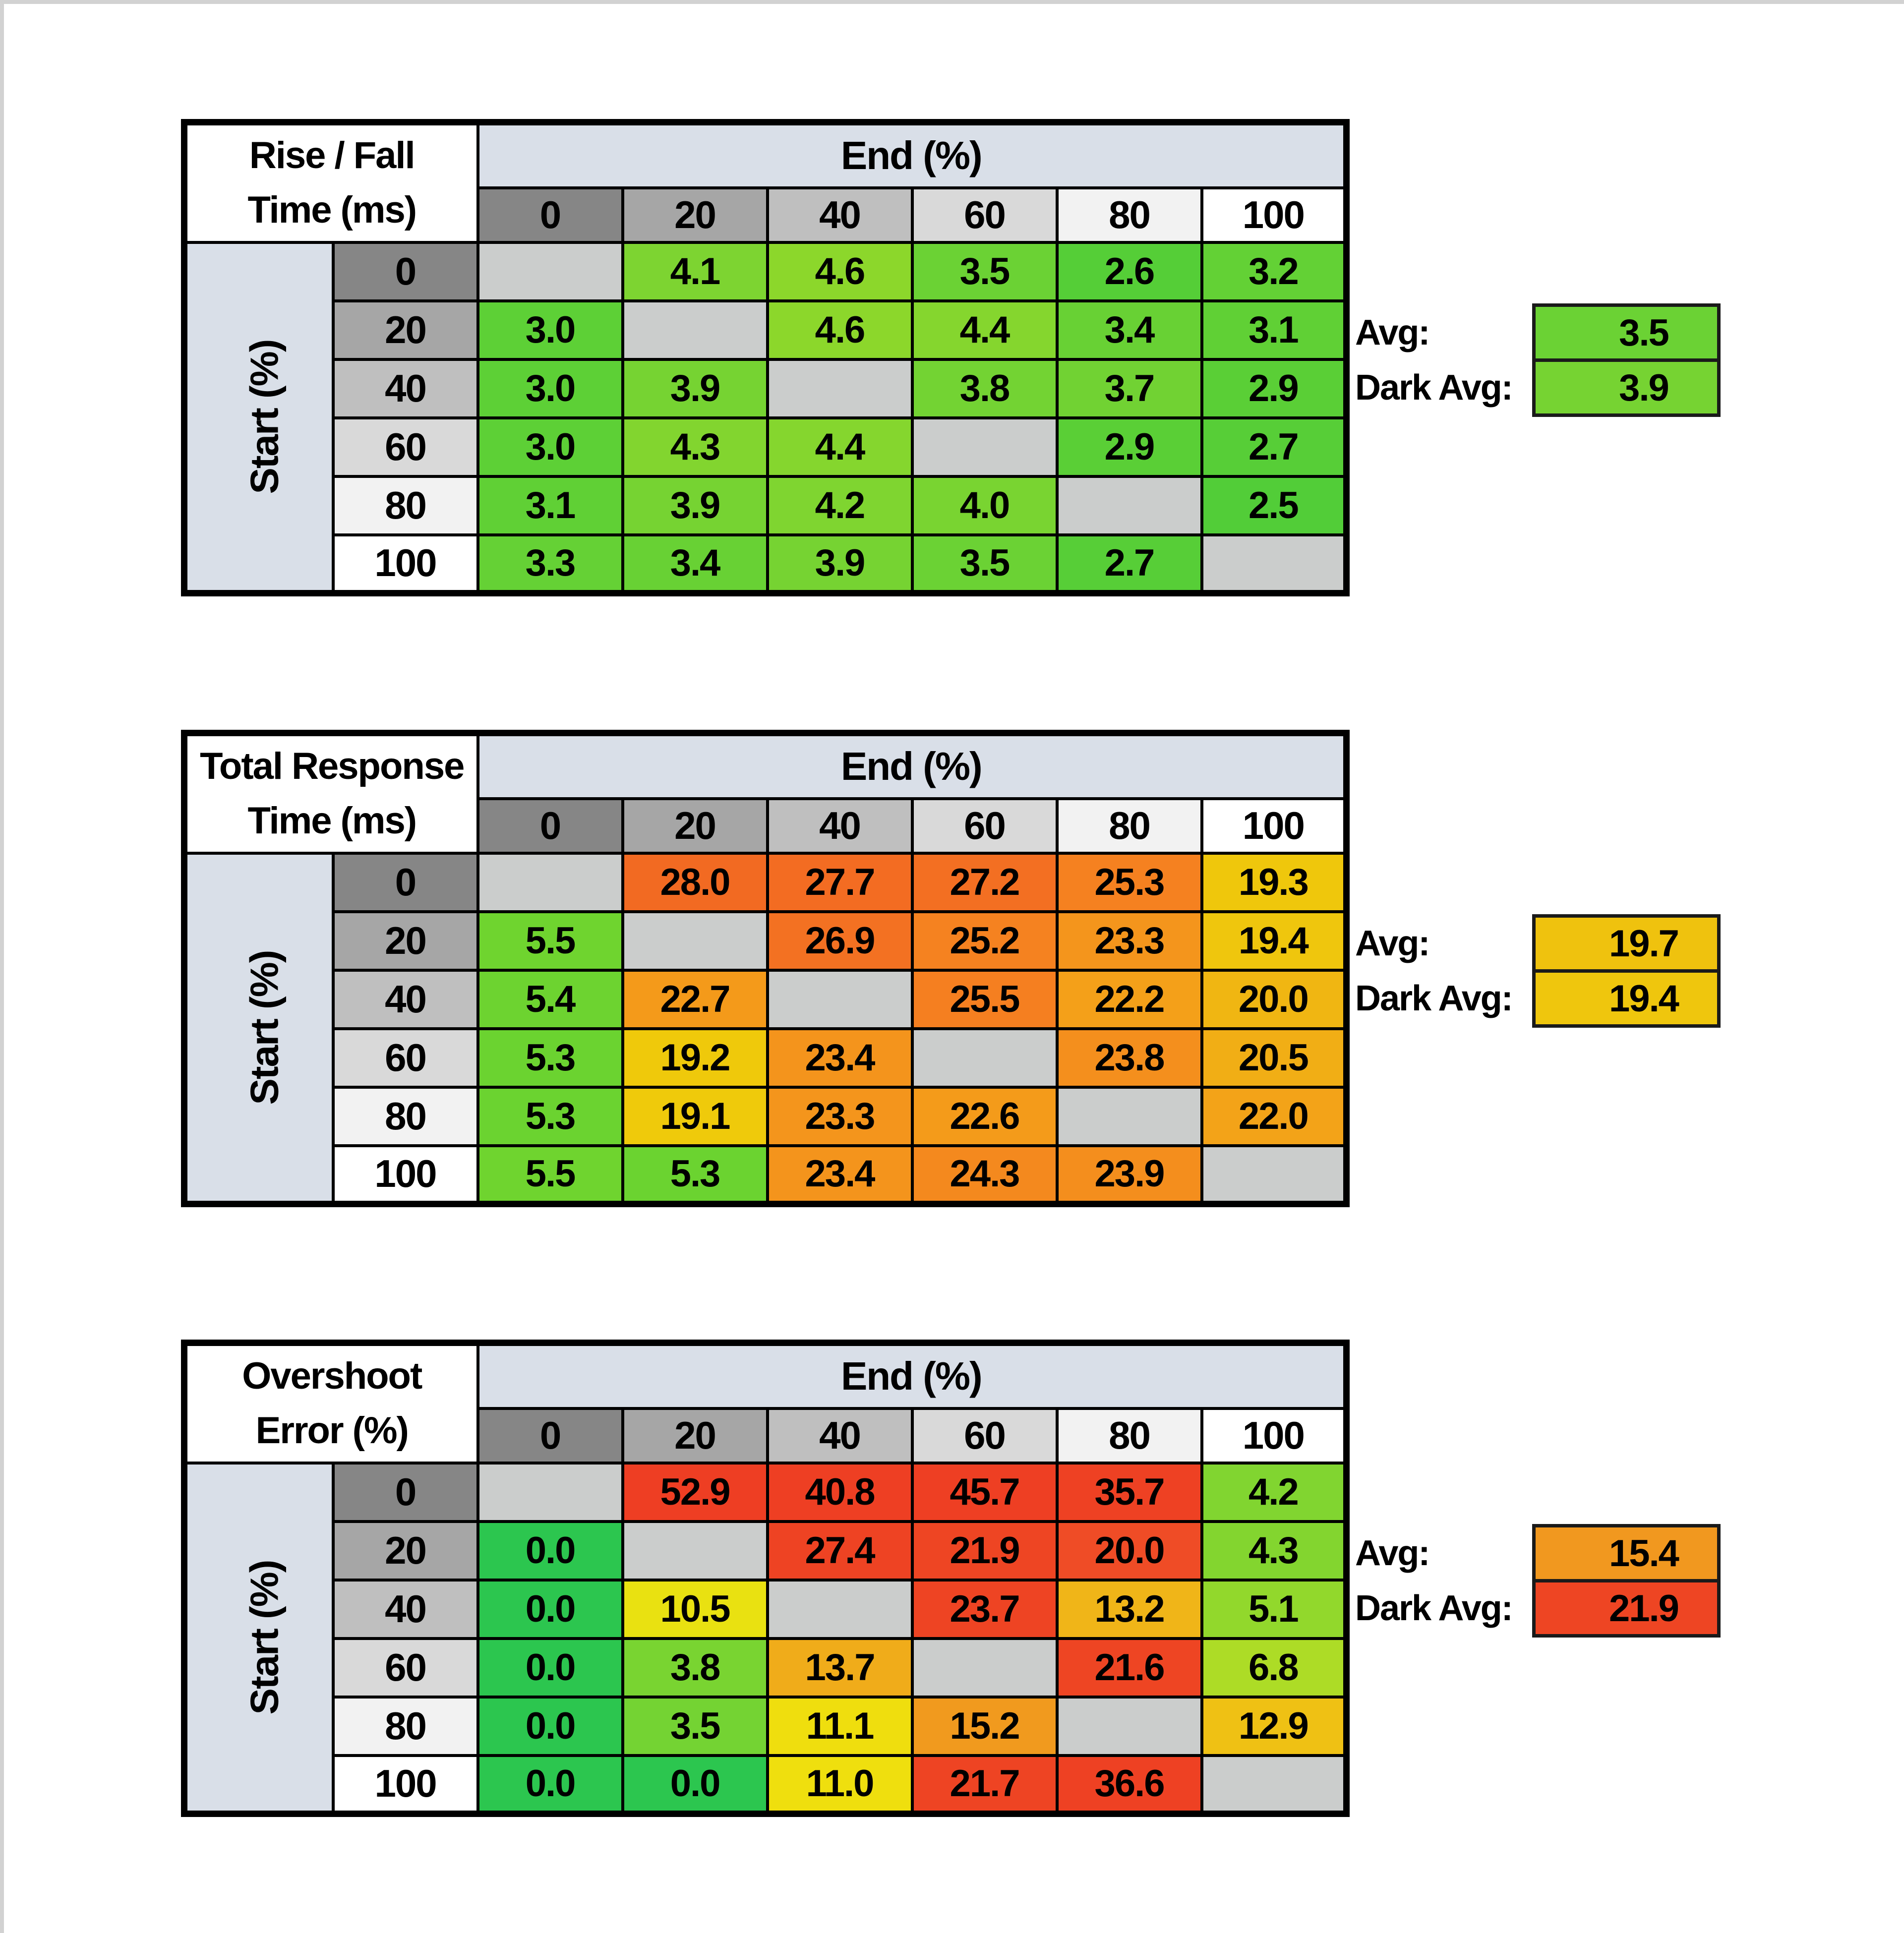 The height and width of the screenshot is (1933, 1904). I want to click on data-cell: 12.9, so click(1274, 1726).